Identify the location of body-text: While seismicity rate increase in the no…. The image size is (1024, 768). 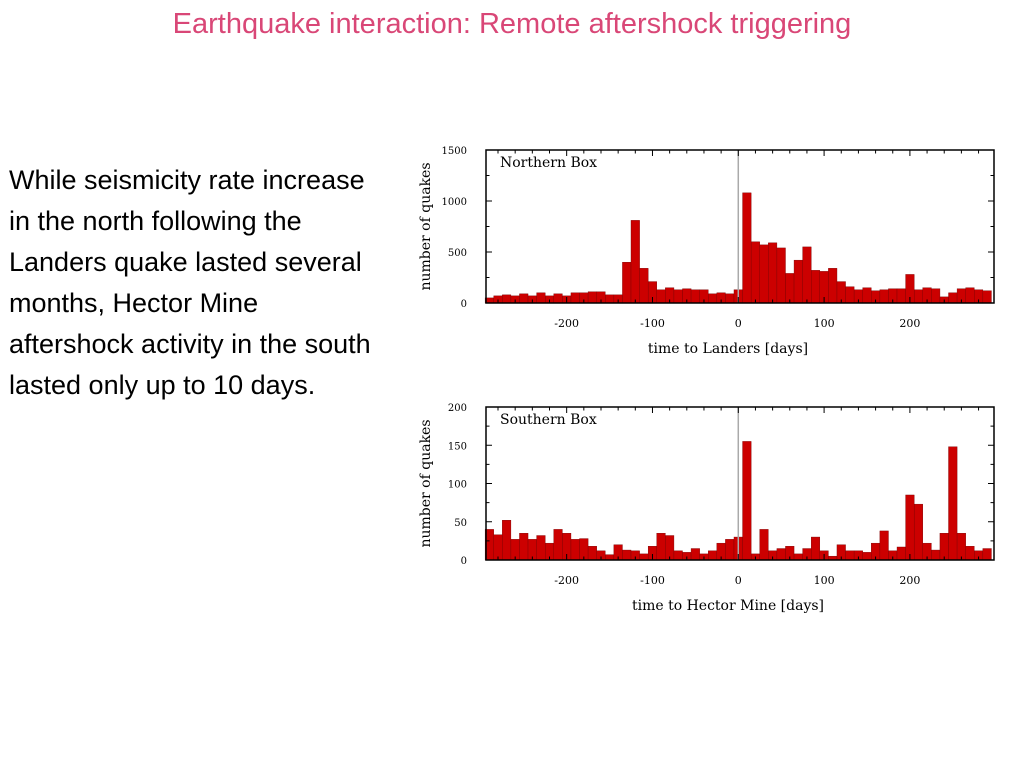
(190, 282).